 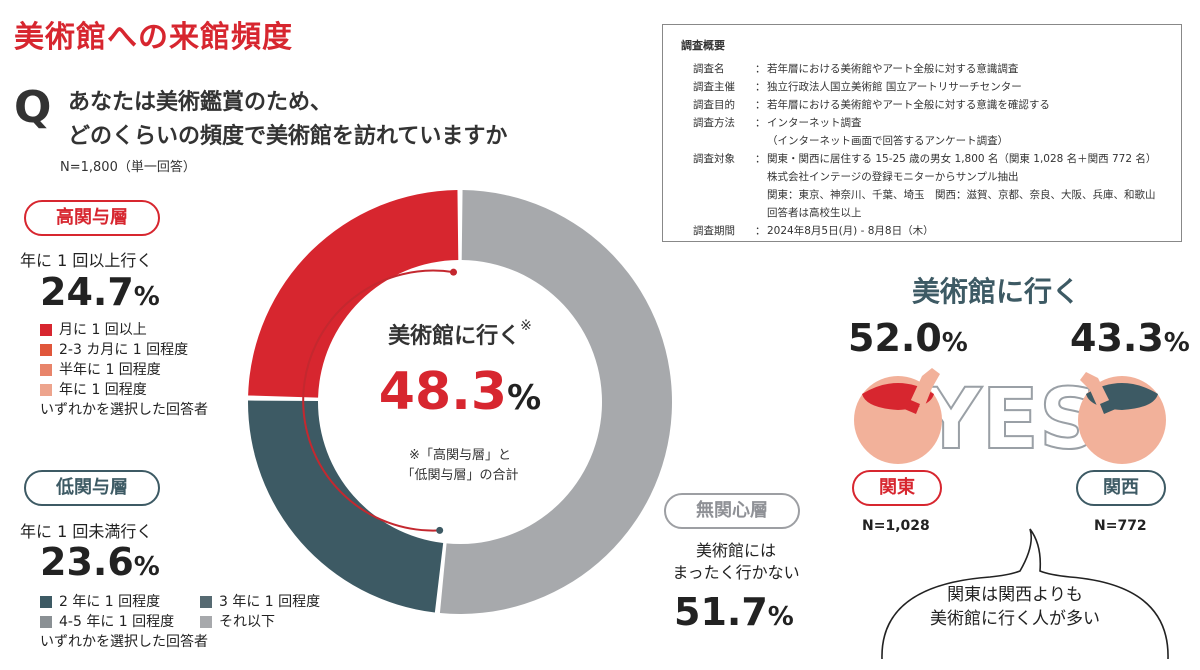 I want to click on conclusion-bubble, so click(x=1025, y=594).